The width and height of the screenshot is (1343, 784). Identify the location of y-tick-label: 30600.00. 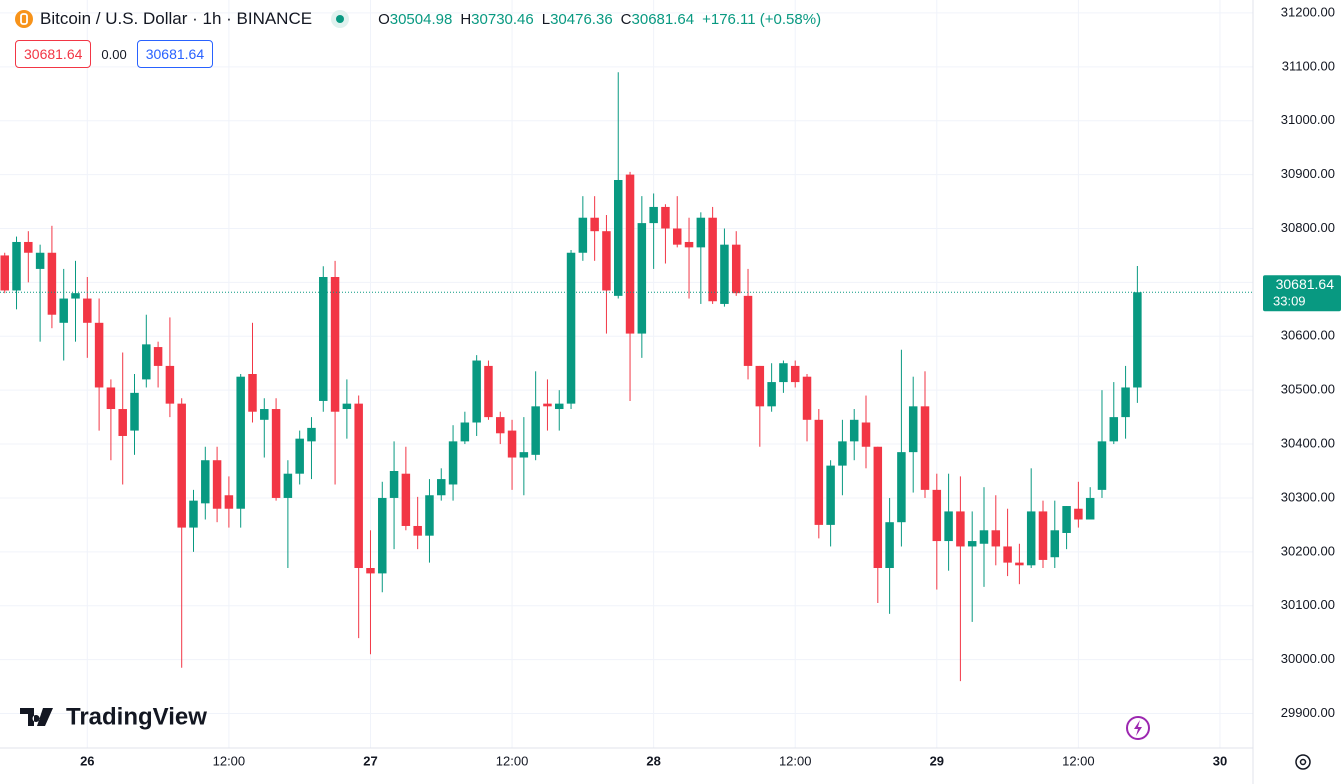
(1308, 335).